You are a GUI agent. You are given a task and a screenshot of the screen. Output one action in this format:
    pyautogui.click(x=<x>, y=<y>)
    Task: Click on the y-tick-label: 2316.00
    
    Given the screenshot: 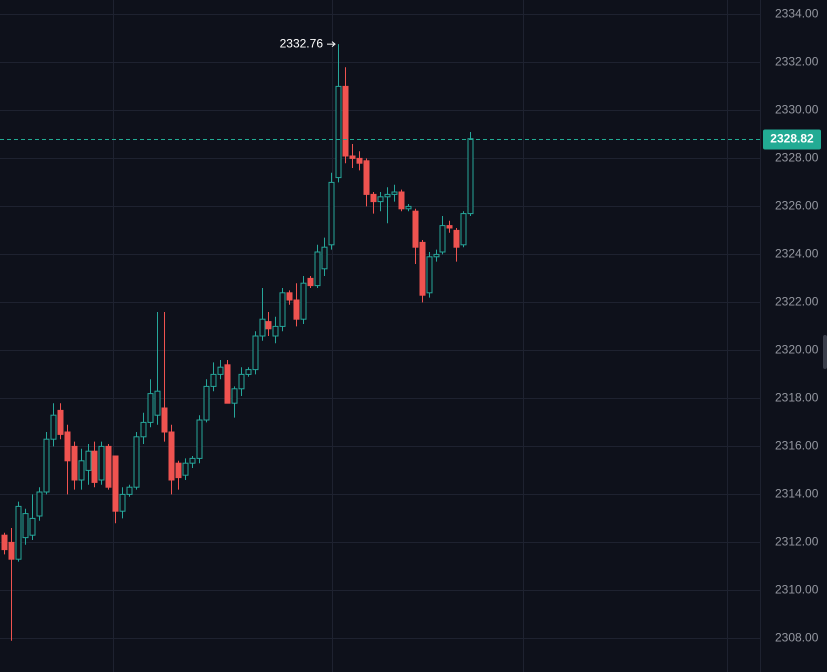 What is the action you would take?
    pyautogui.click(x=797, y=446)
    